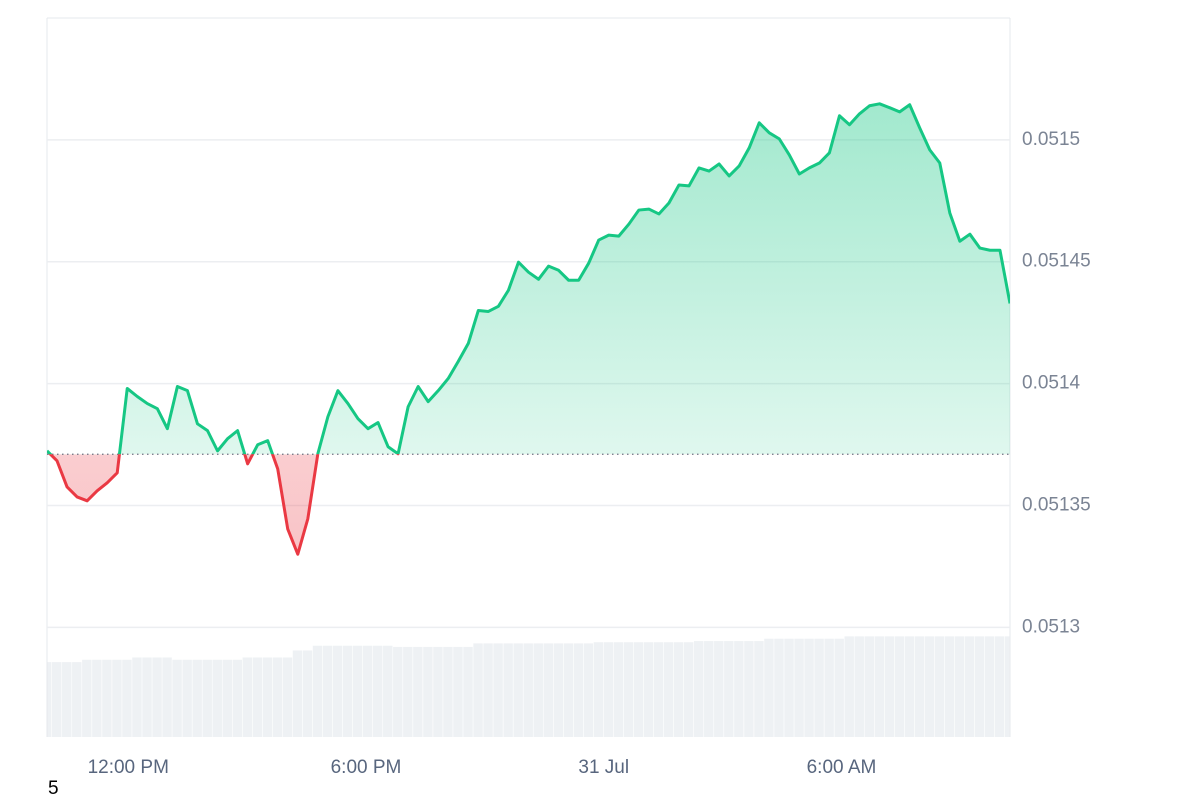  I want to click on x-tick-label: 6:00 AM, so click(842, 767).